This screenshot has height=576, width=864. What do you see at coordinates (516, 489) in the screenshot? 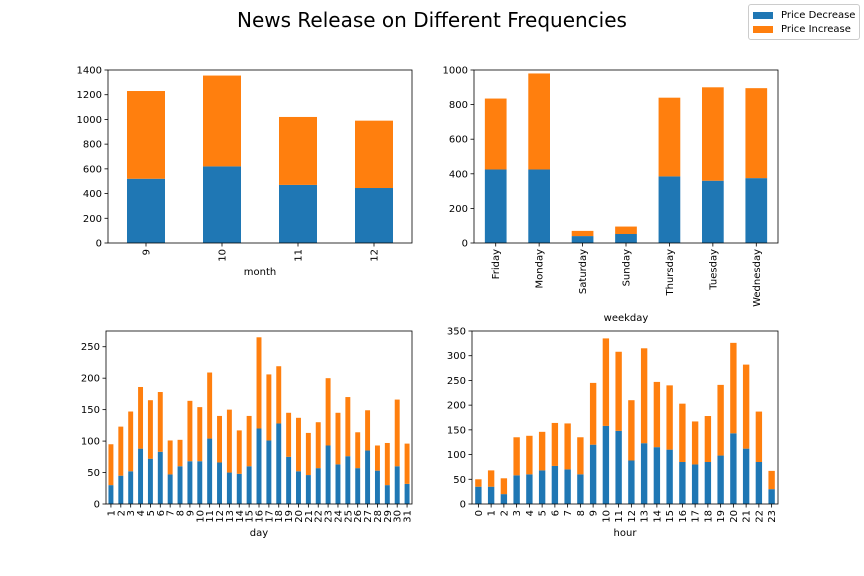
I see `bar-hour-3-decrease` at bounding box center [516, 489].